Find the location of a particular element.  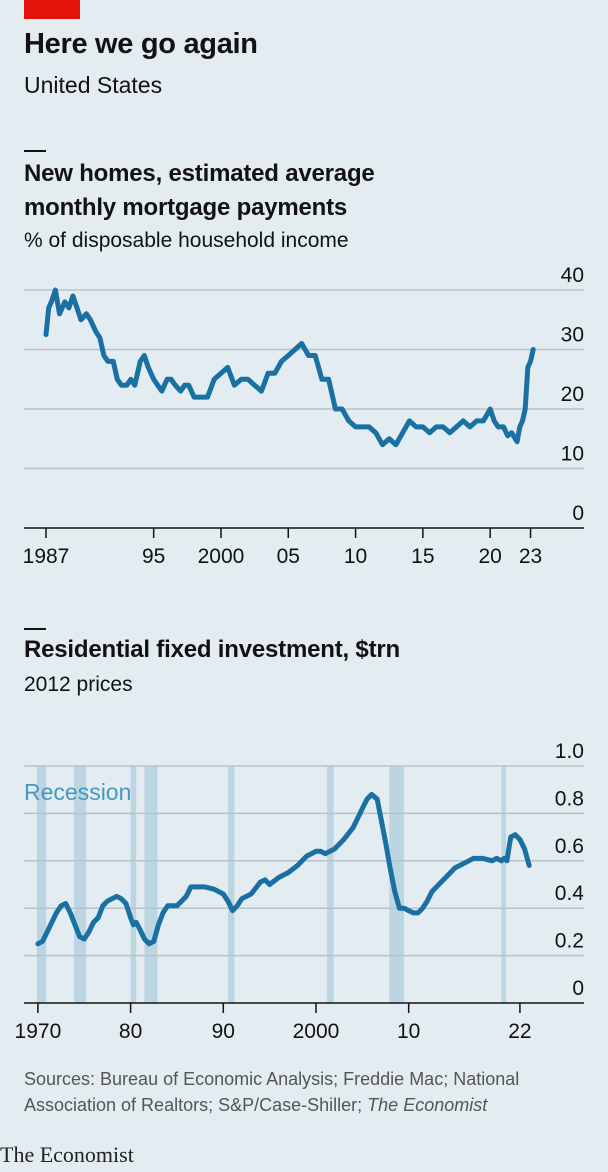

chart2-xtick-label: 90 is located at coordinates (223, 1031).